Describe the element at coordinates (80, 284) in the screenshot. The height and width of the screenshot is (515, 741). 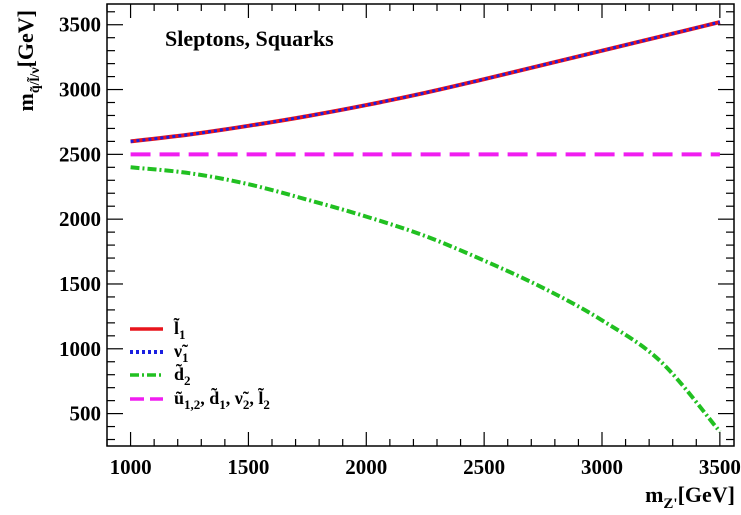
I see `y-tick-label: 1500` at that location.